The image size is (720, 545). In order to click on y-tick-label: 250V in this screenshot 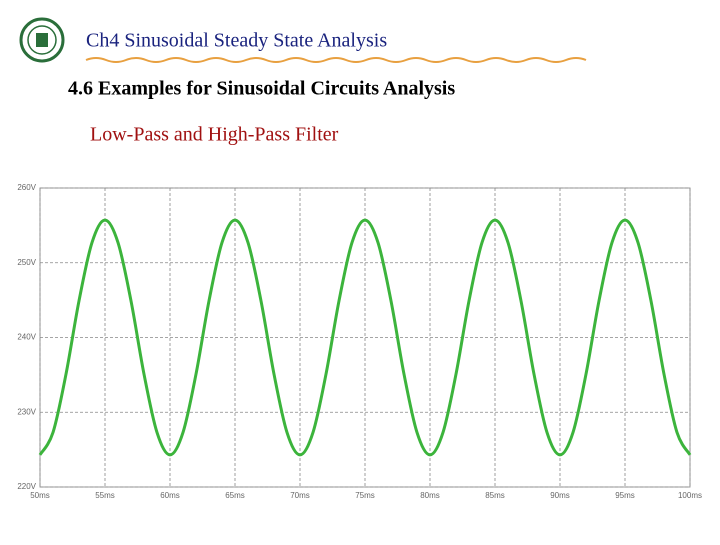, I will do `click(26, 262)`.